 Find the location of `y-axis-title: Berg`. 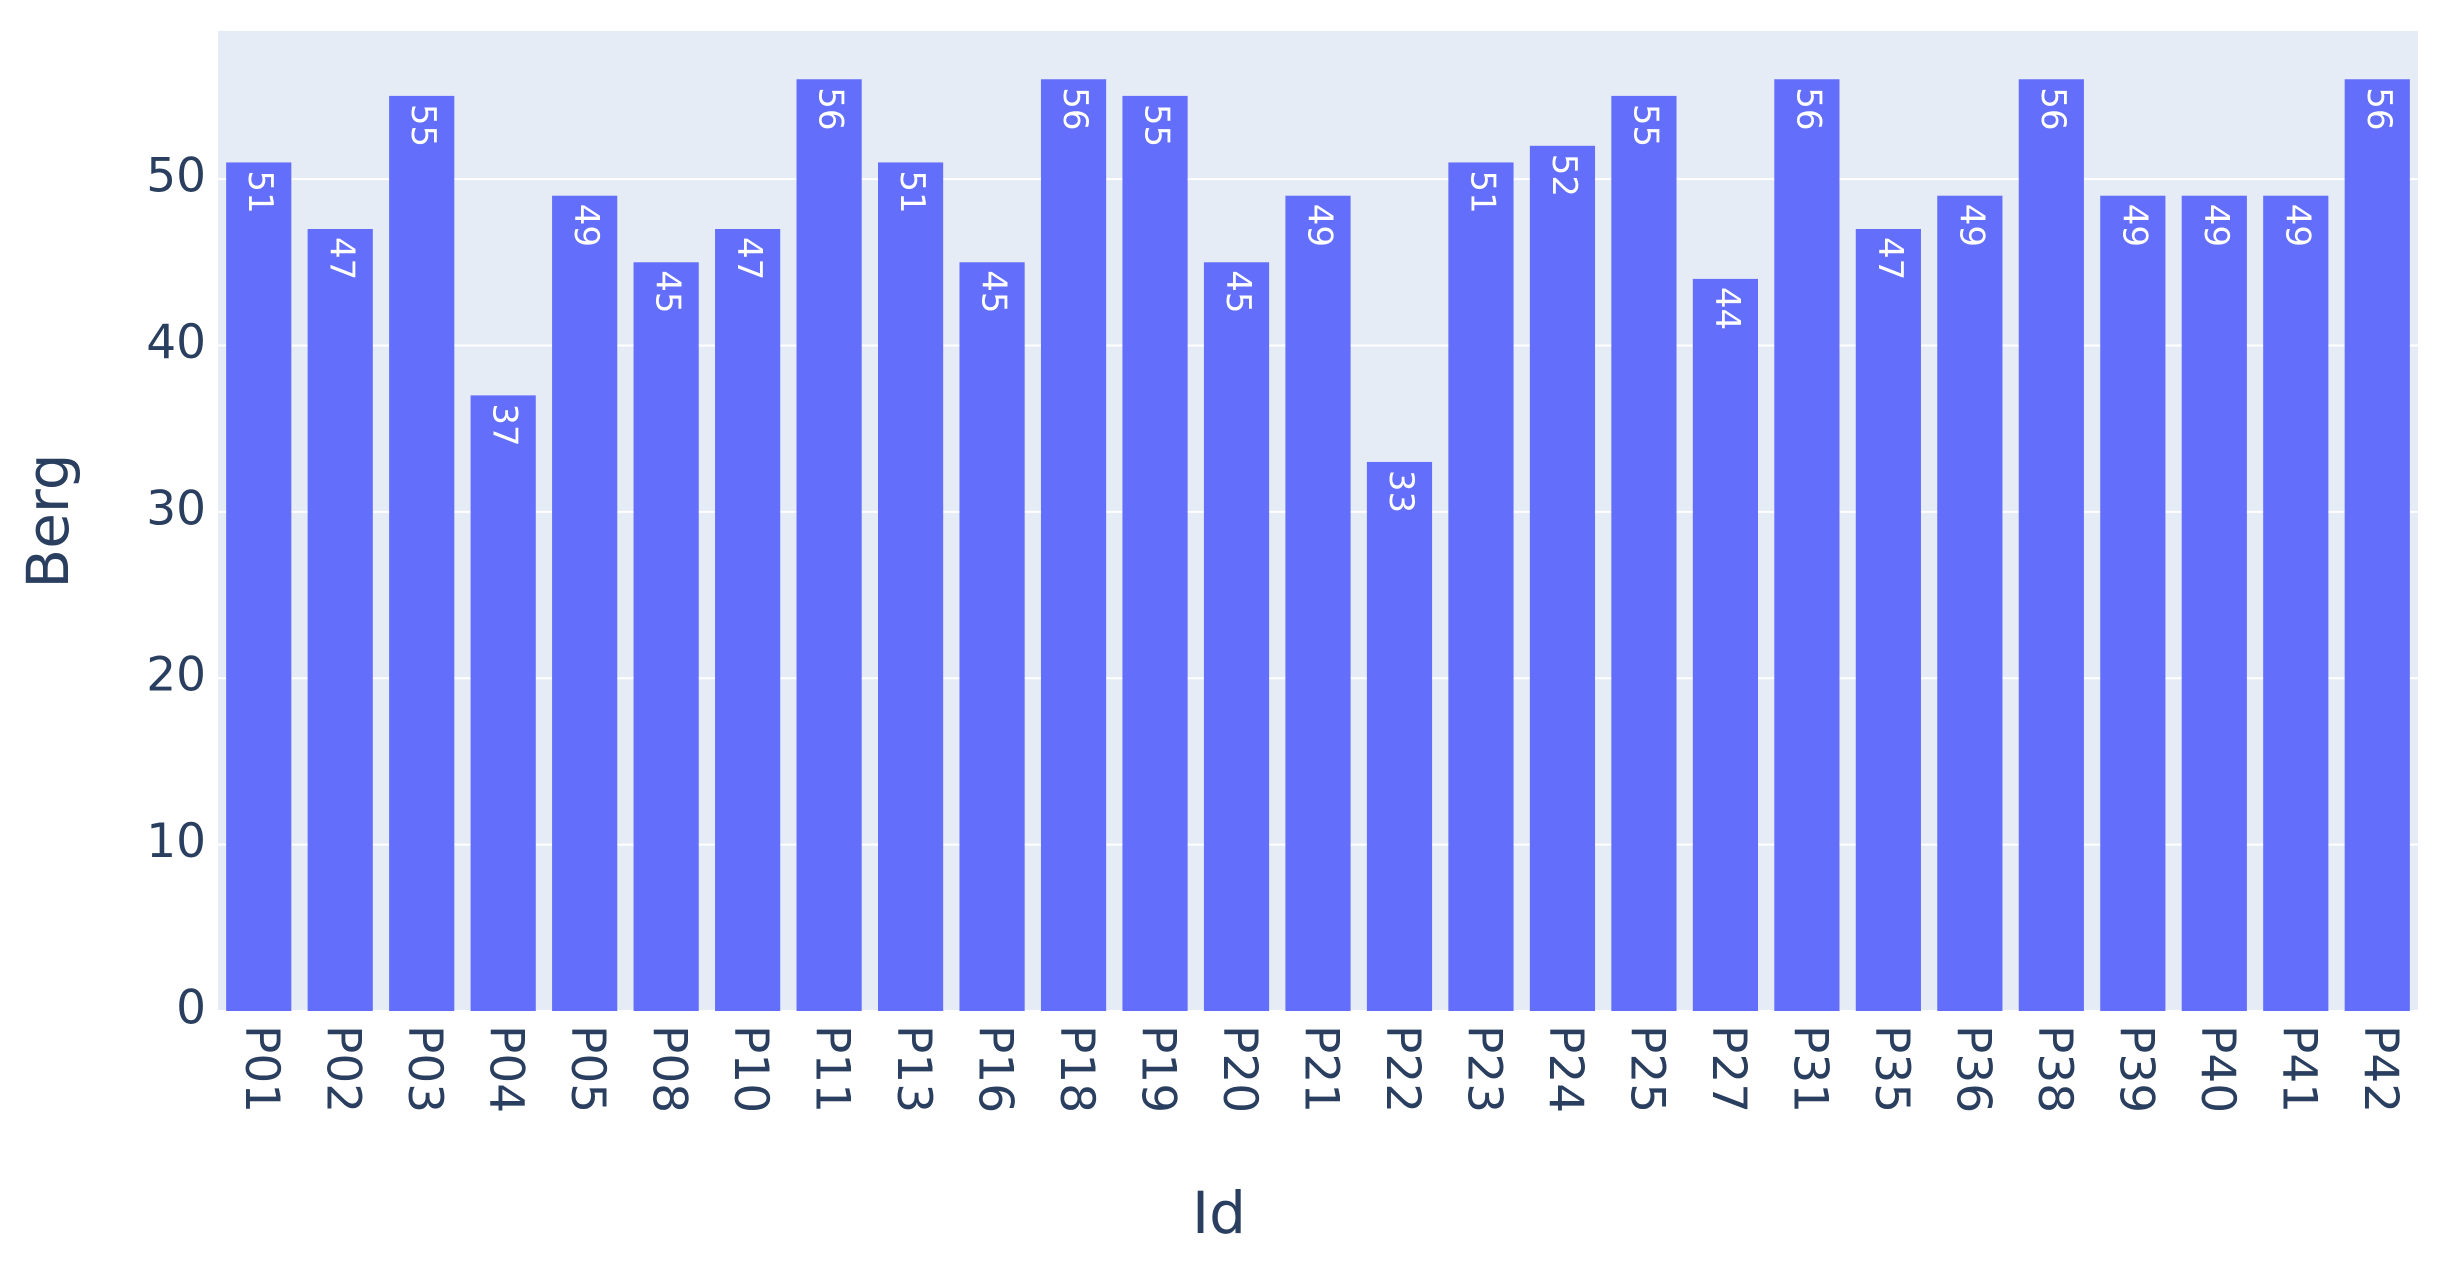

y-axis-title: Berg is located at coordinates (48, 520).